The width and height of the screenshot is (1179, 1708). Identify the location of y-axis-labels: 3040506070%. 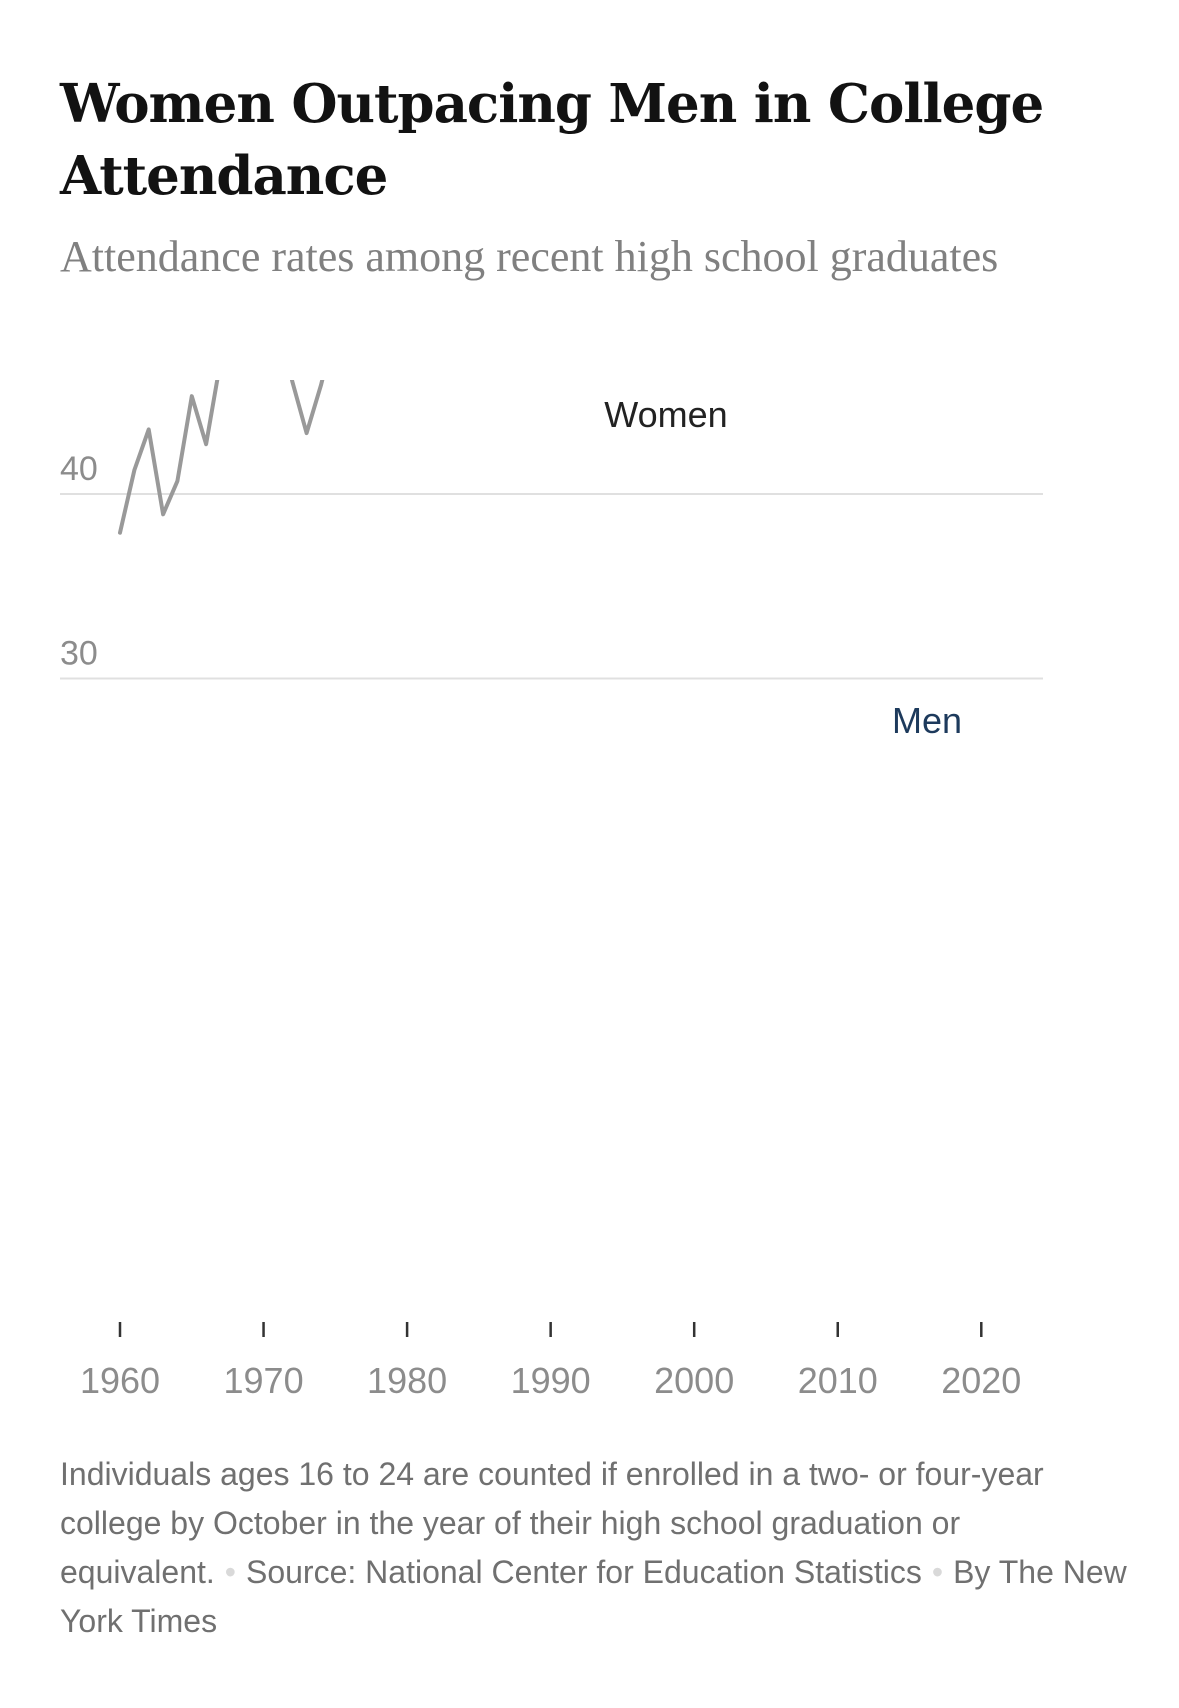
(79, 561).